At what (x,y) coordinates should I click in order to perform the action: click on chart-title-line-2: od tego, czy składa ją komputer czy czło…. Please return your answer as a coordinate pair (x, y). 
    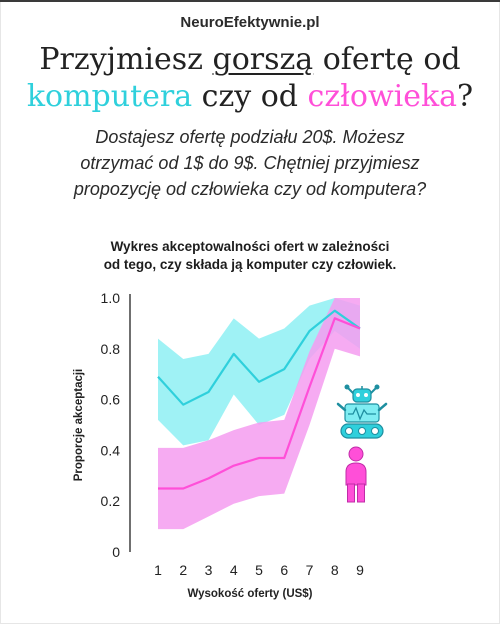
    Looking at the image, I should click on (250, 264).